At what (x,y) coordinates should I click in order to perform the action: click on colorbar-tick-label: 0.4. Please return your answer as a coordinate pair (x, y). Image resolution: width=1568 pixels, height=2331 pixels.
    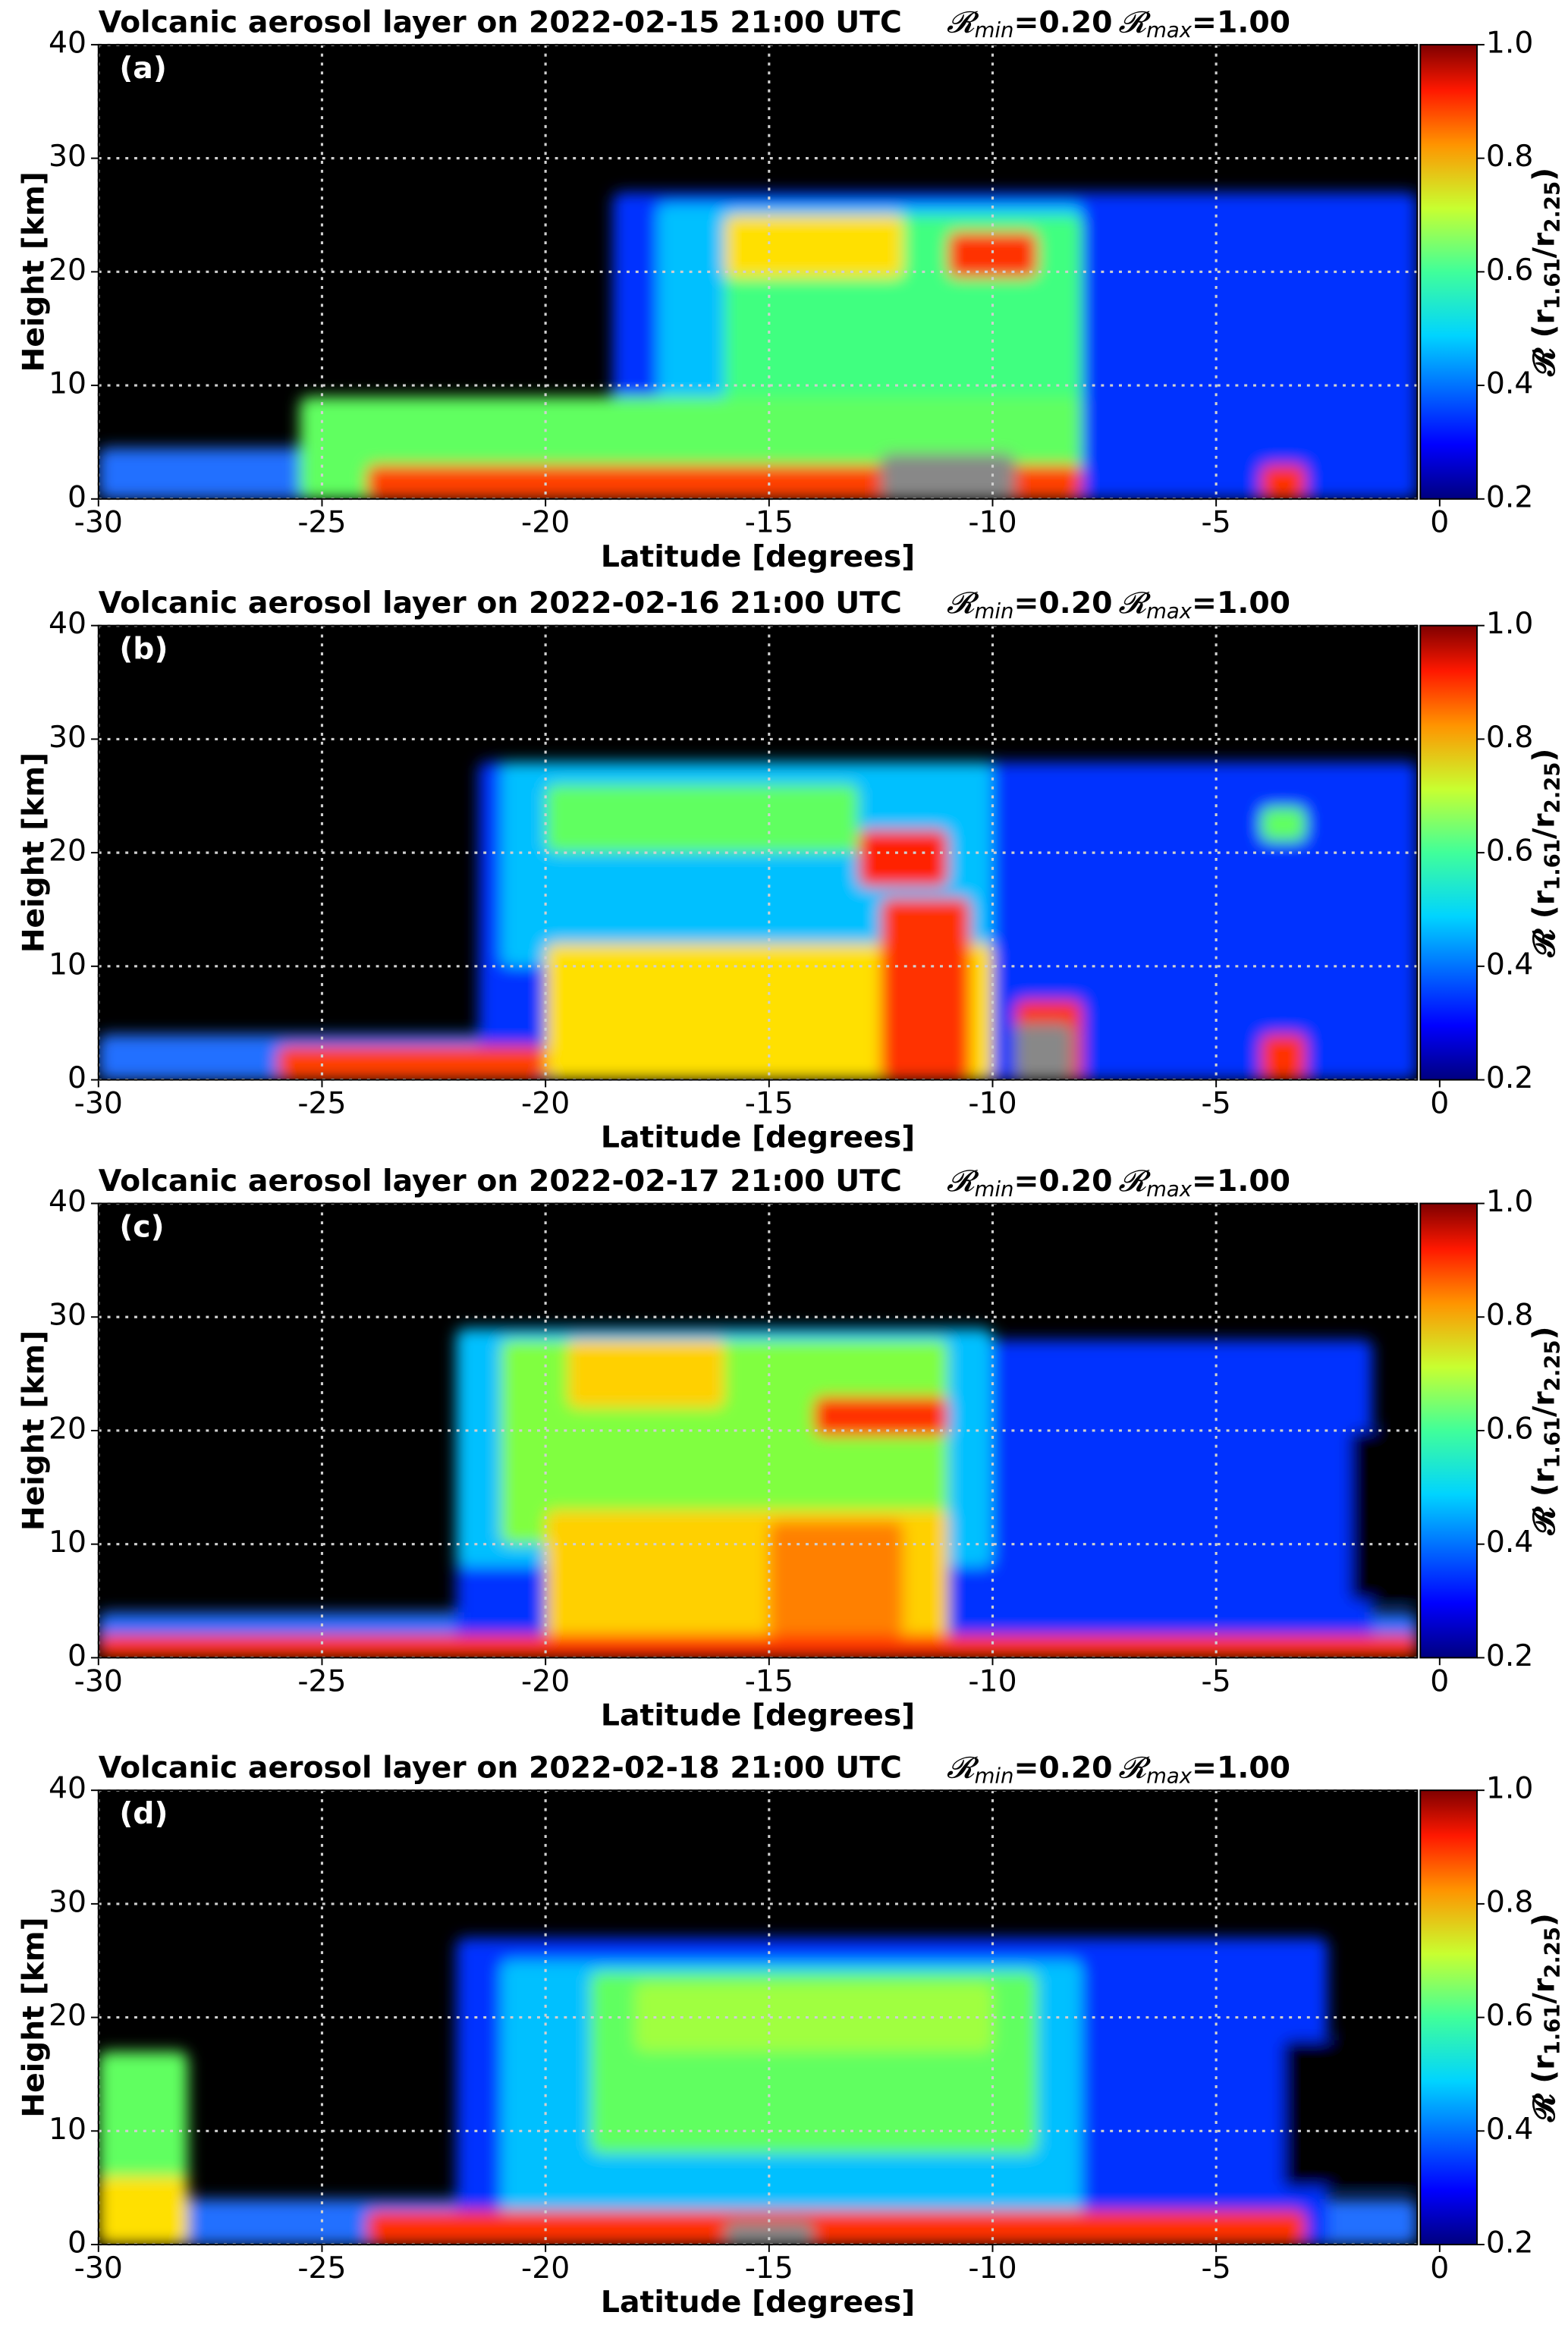
    Looking at the image, I should click on (1510, 2130).